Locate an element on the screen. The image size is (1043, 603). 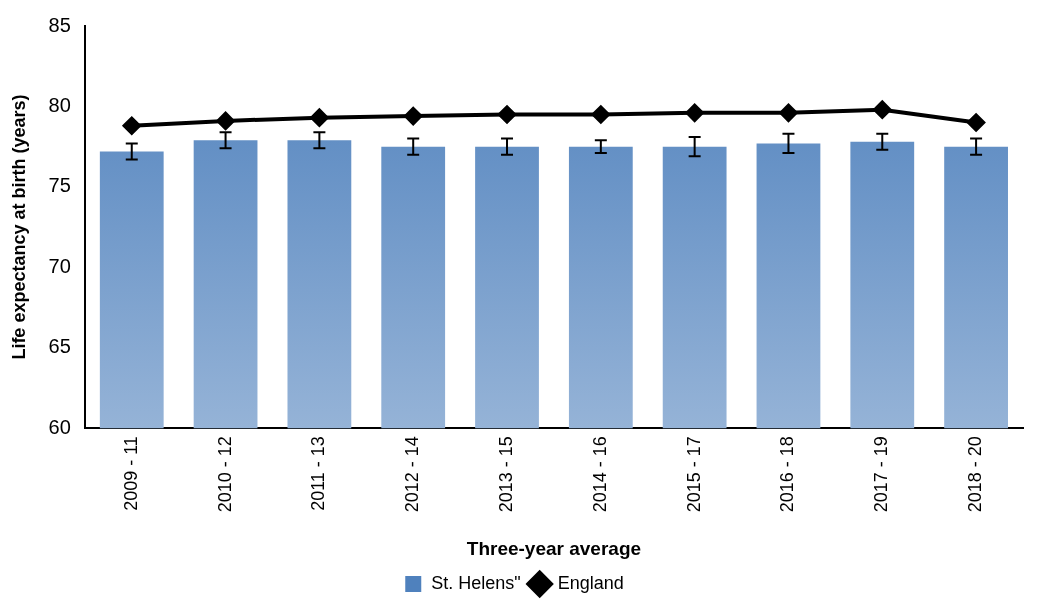
x-tick-label: 2017 - 19 is located at coordinates (881, 474).